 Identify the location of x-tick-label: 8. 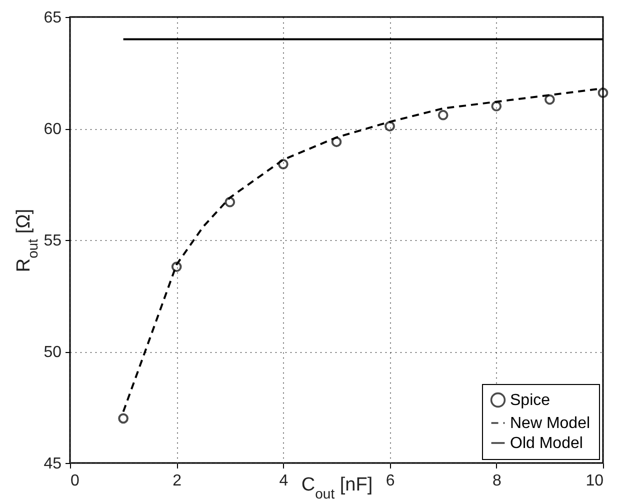
(497, 481).